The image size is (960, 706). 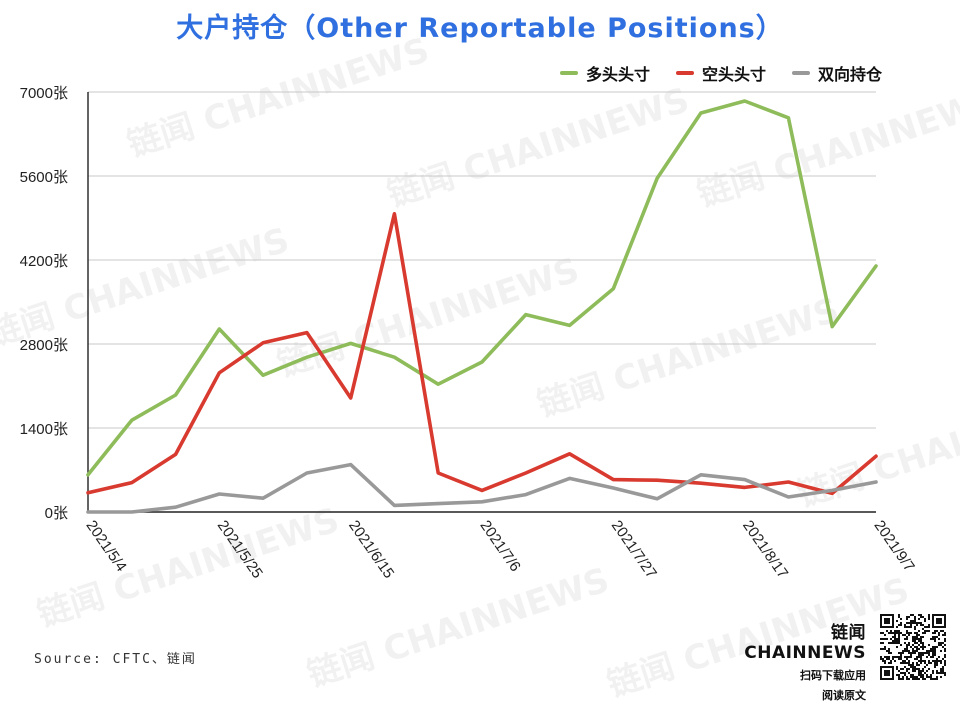 What do you see at coordinates (794, 640) in the screenshot?
I see `brand-name: 链闻 CHAINNEWS` at bounding box center [794, 640].